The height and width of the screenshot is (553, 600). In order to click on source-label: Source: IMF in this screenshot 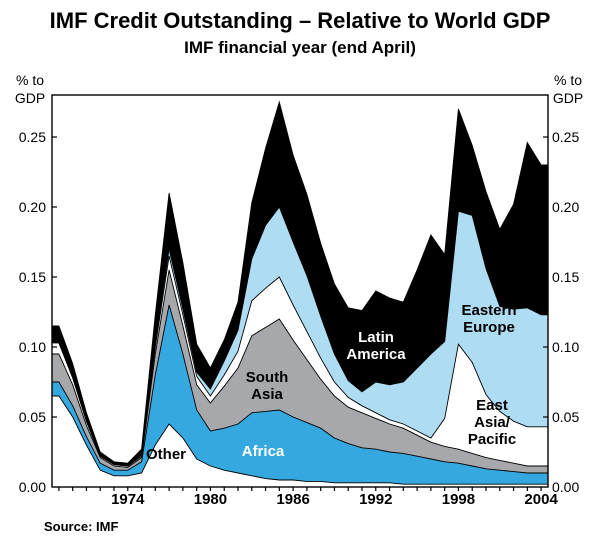, I will do `click(81, 526)`.